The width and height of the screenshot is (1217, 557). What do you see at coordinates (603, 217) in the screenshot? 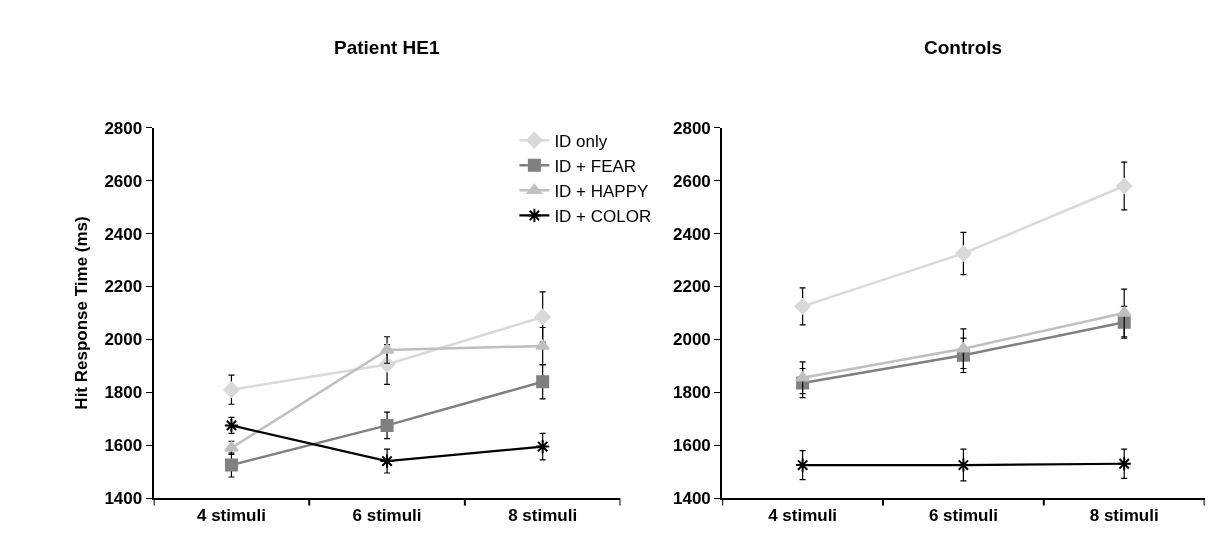
I see `legend-label: ID + COLOR` at bounding box center [603, 217].